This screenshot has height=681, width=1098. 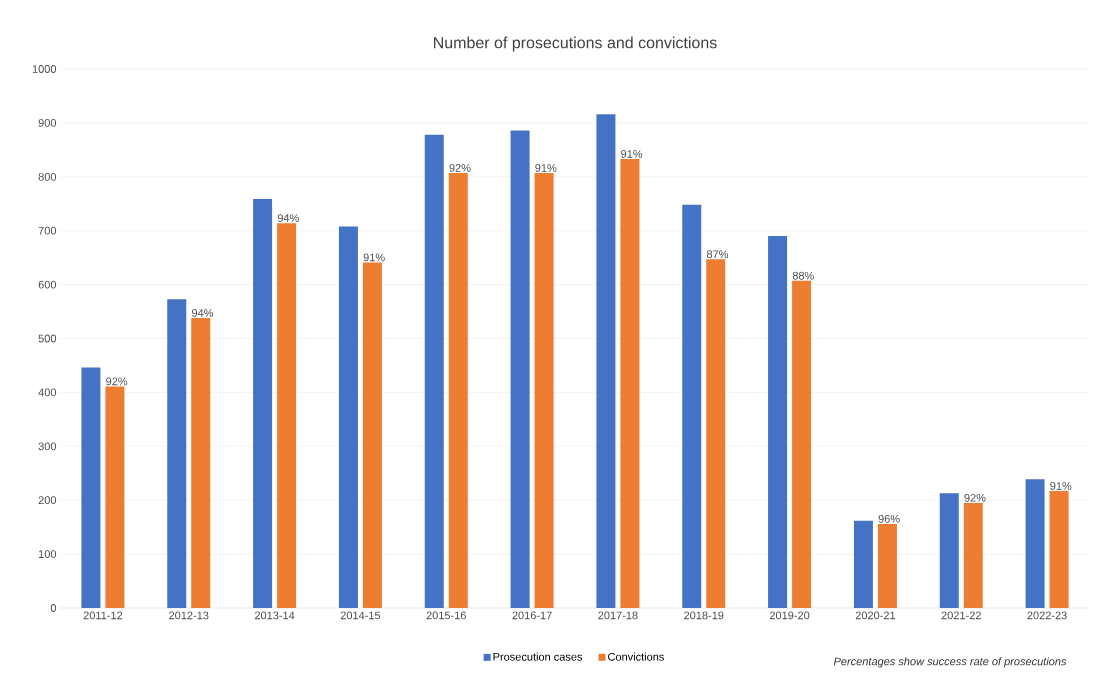 I want to click on x-tick-label: 2013-14, so click(x=274, y=615).